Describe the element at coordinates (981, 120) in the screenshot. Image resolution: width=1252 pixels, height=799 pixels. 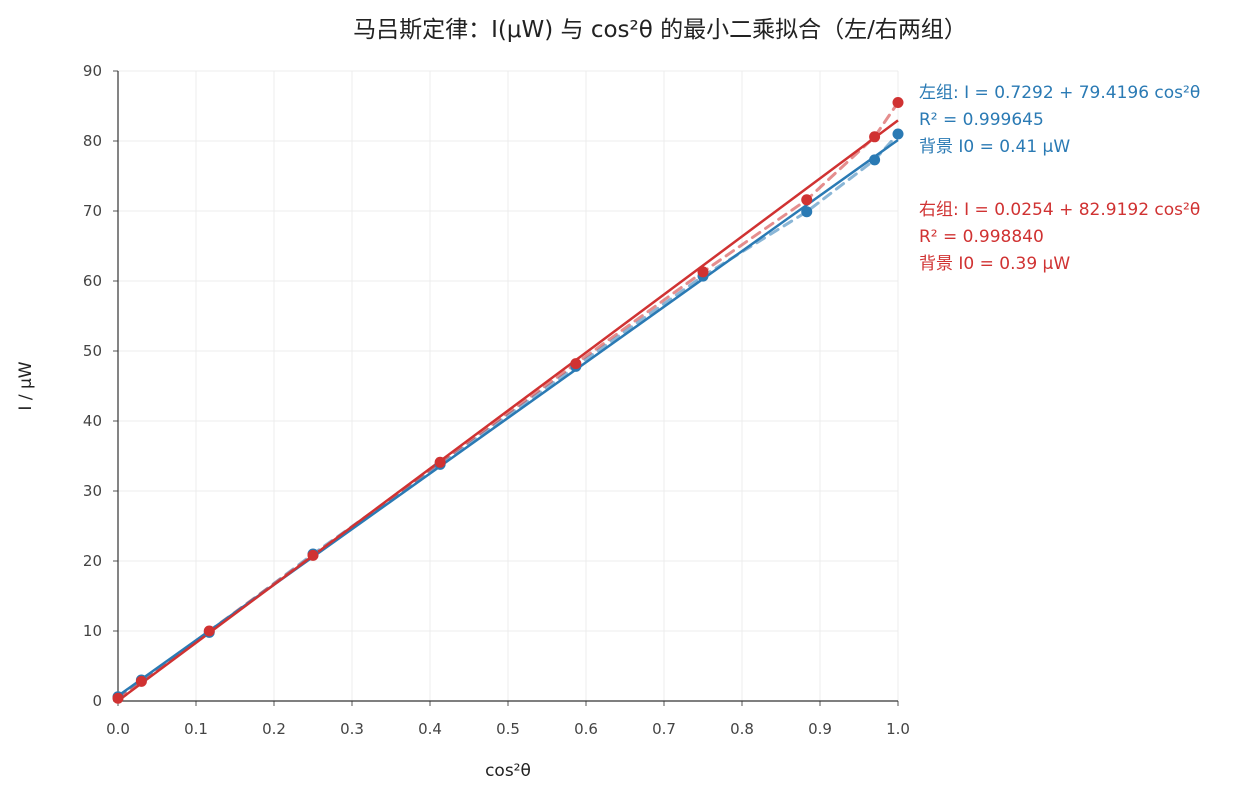
I see `series-0-annotation-line: R² = 0.999645` at that location.